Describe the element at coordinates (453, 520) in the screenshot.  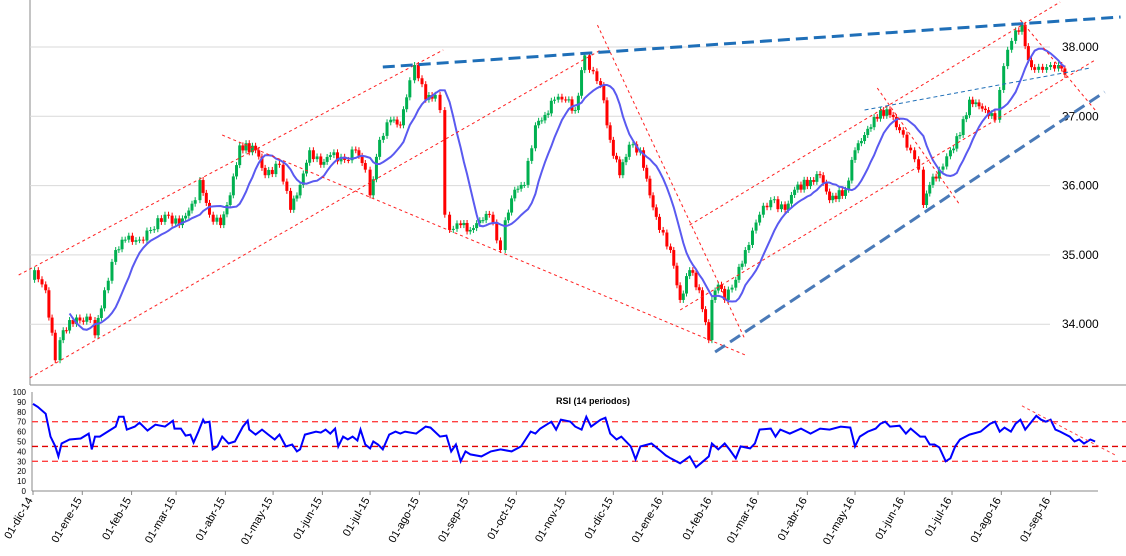
I see `x-tick-label: 01-sep-15` at that location.